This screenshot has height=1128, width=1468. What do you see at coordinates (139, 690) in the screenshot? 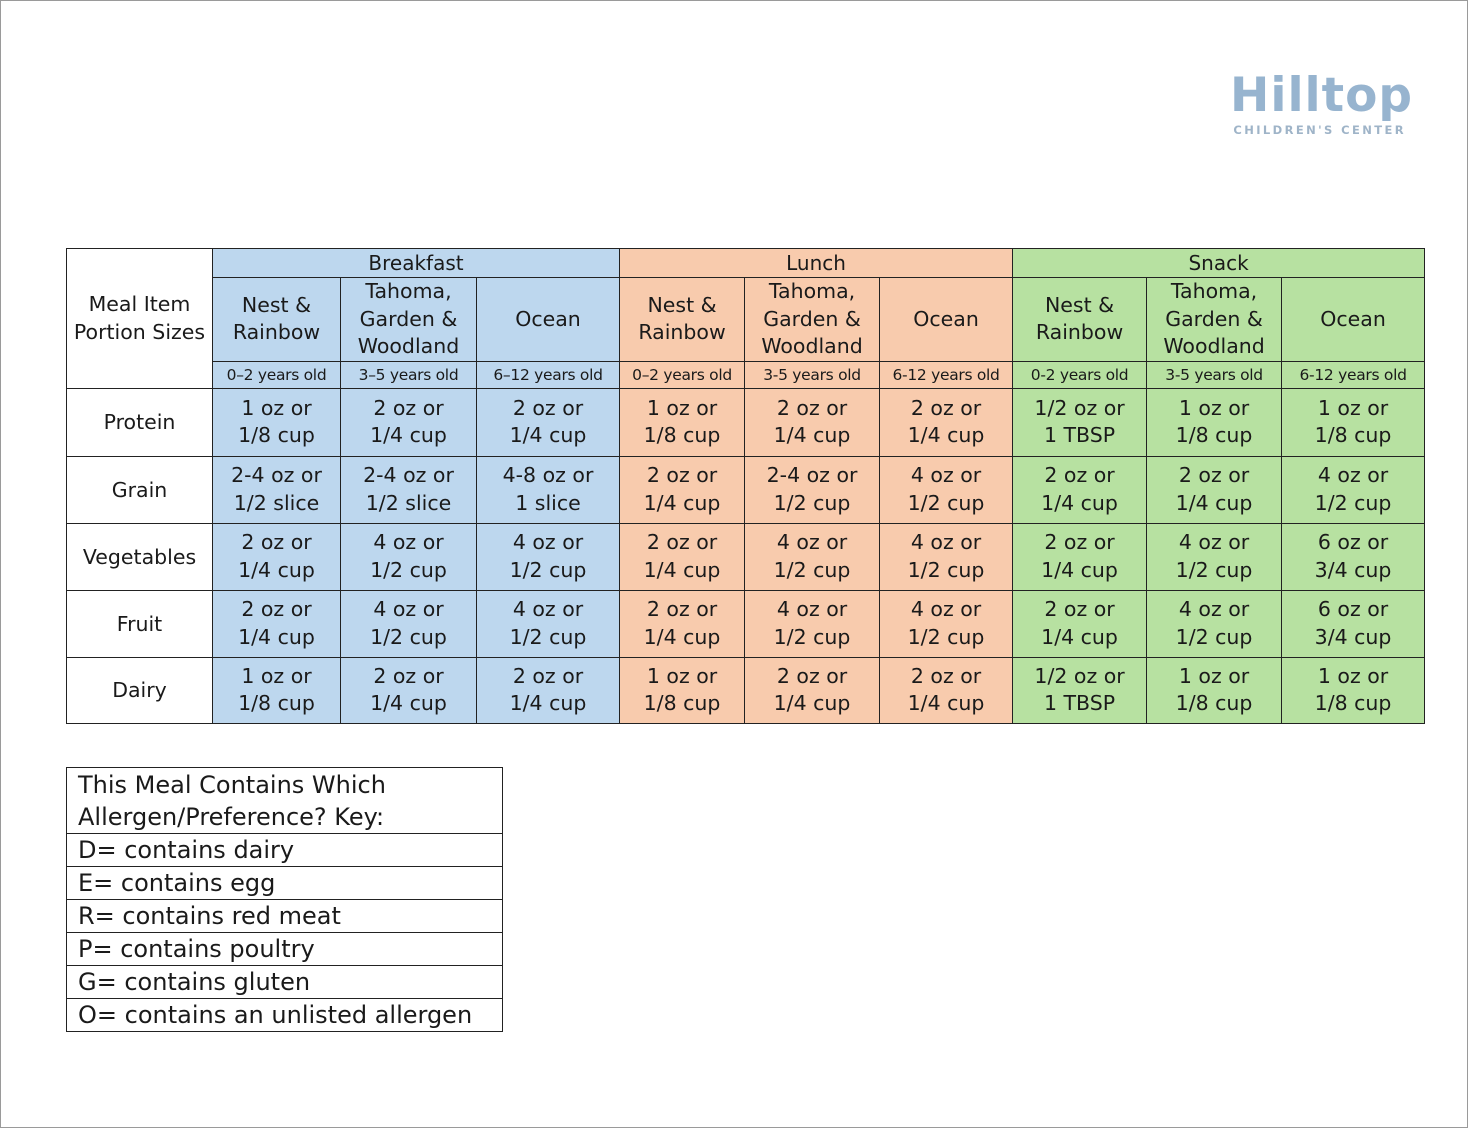
I see `meal-item-label: Dairy` at bounding box center [139, 690].